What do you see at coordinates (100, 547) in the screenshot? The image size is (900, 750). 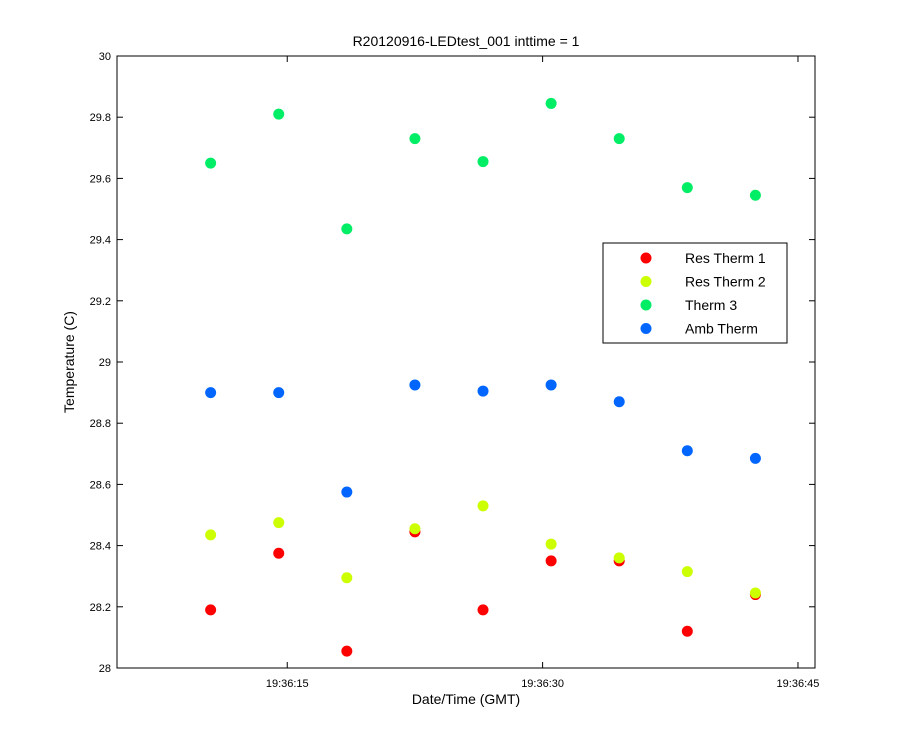 I see `y-tick-label: 28.4` at bounding box center [100, 547].